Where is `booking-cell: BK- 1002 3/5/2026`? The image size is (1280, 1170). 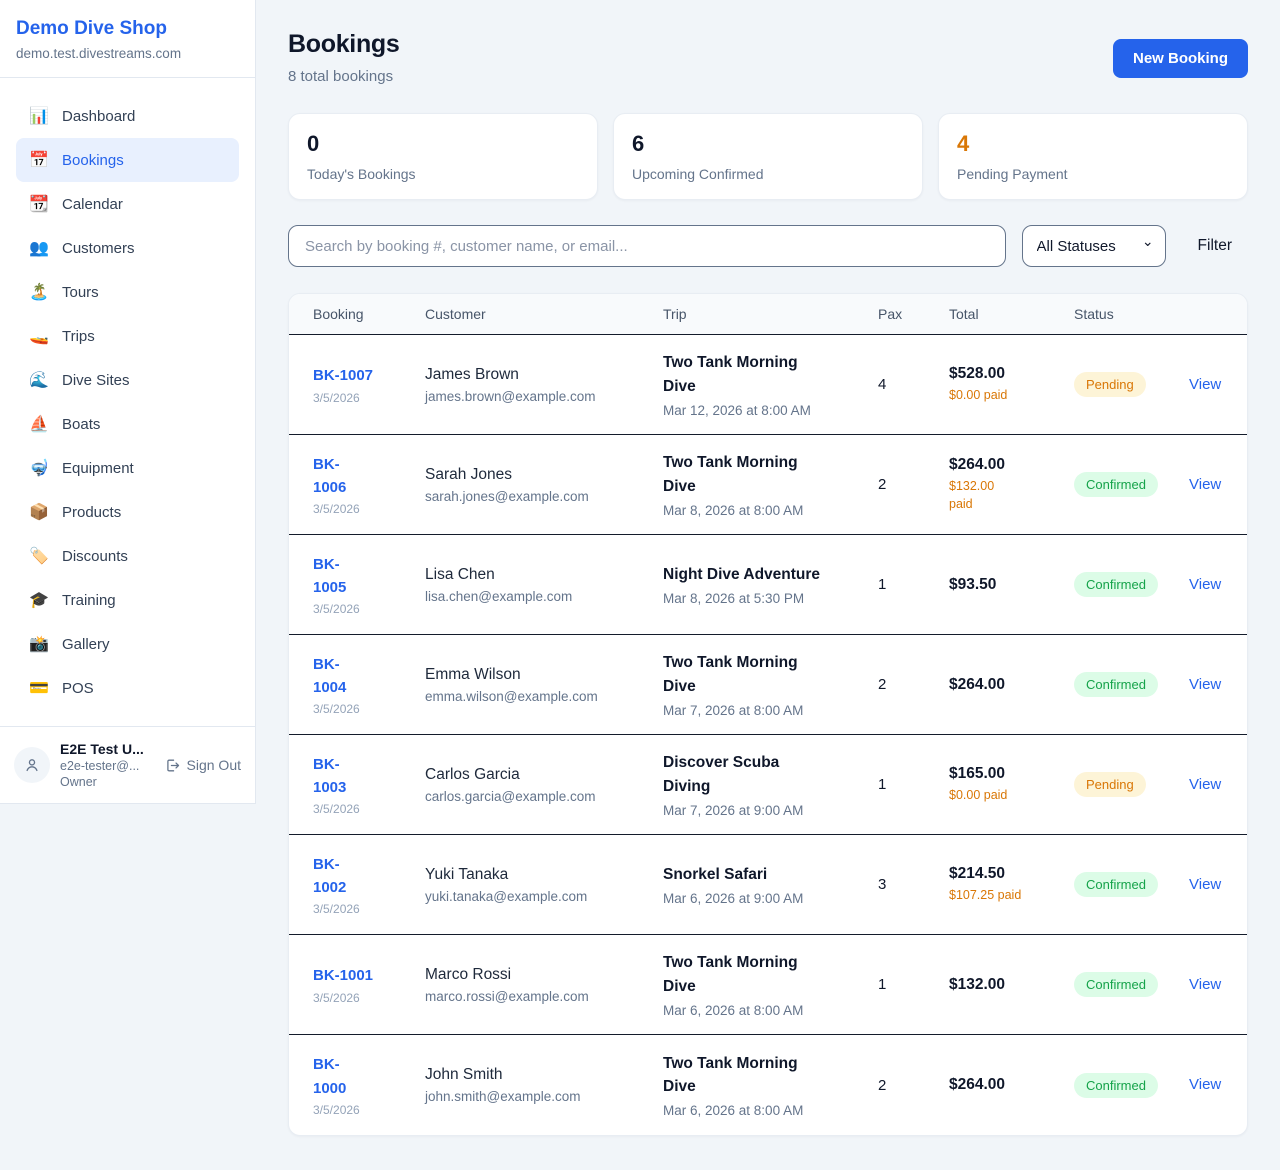
booking-cell: BK- 1002 3/5/2026 is located at coordinates (369, 885).